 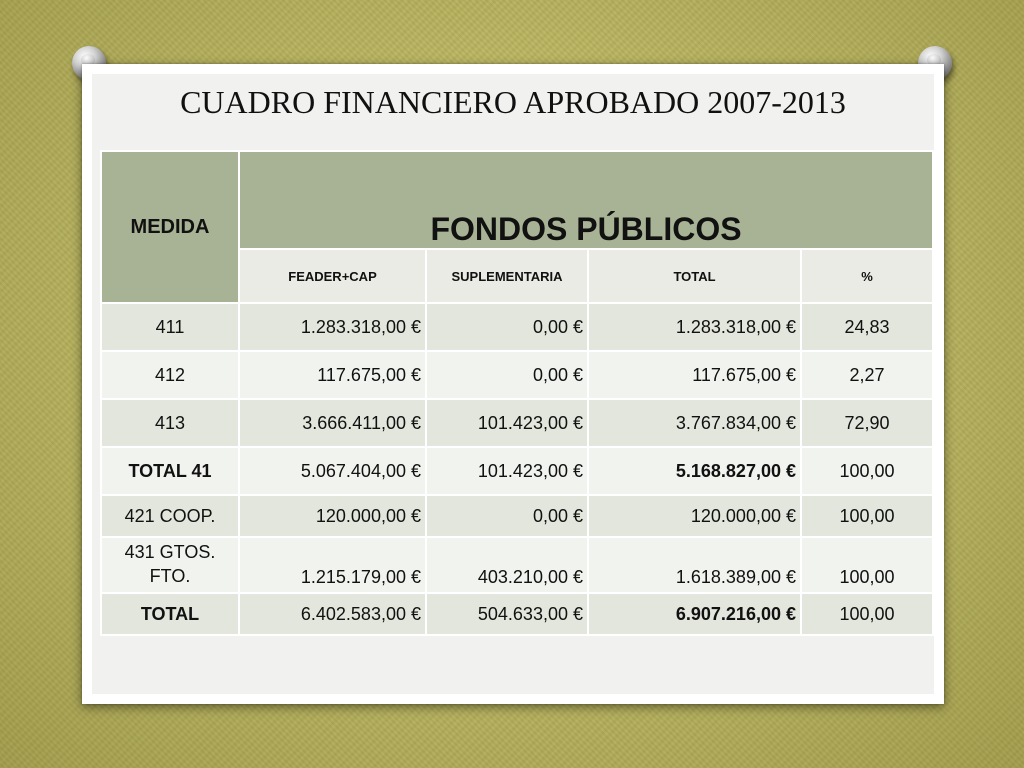 What do you see at coordinates (170, 327) in the screenshot?
I see `cell-medida: 411` at bounding box center [170, 327].